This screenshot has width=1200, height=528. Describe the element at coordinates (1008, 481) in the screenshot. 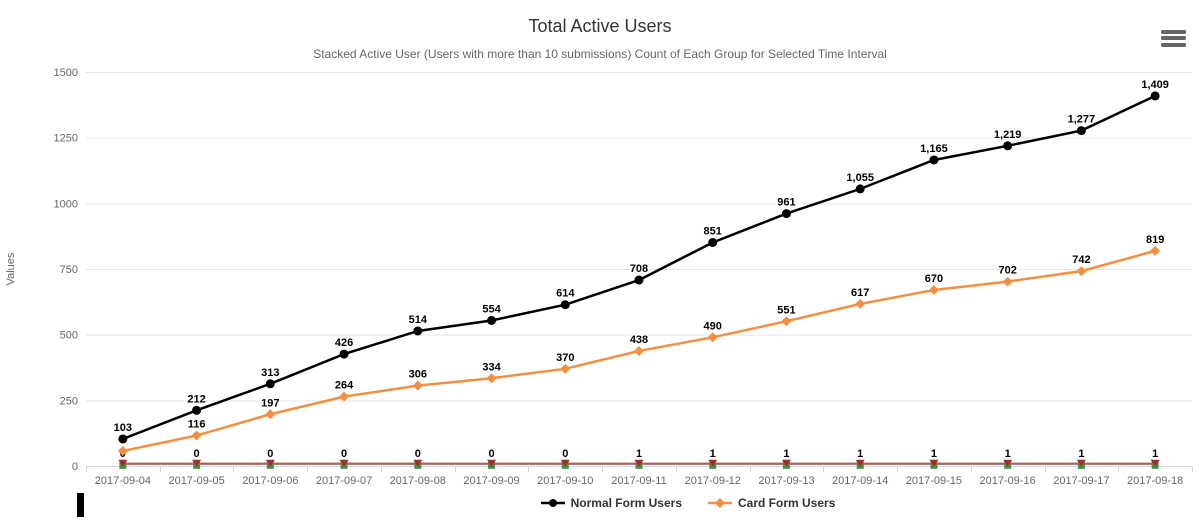

I see `svg-text: 2017-09-16` at that location.